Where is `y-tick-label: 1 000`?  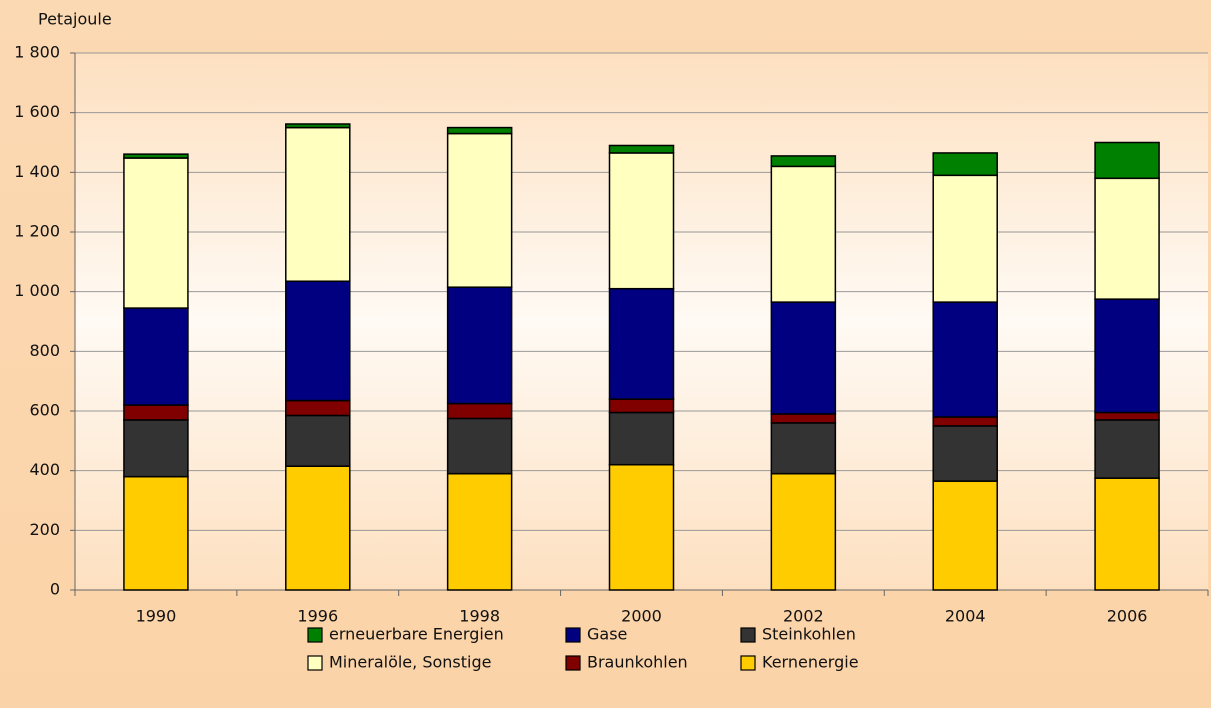
y-tick-label: 1 000 is located at coordinates (37, 290).